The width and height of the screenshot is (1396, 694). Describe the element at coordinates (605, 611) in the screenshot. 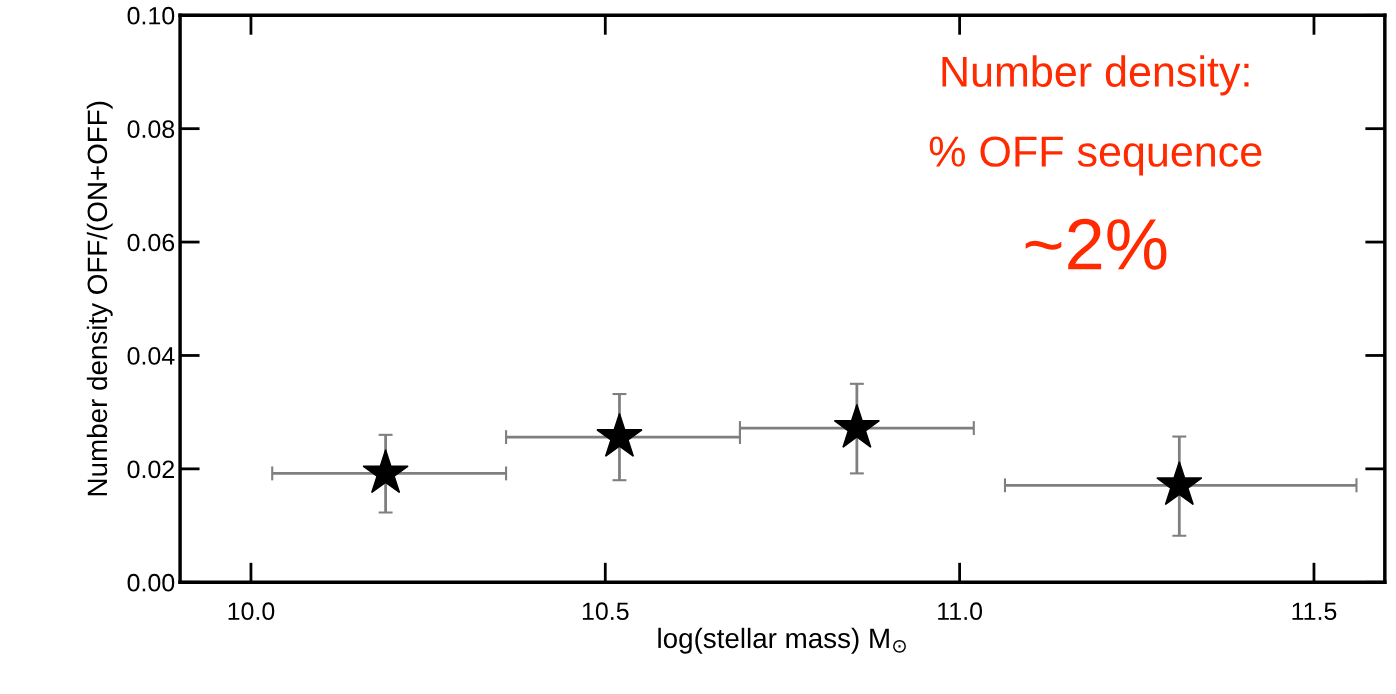

I see `x-tick-label: 10.5` at that location.